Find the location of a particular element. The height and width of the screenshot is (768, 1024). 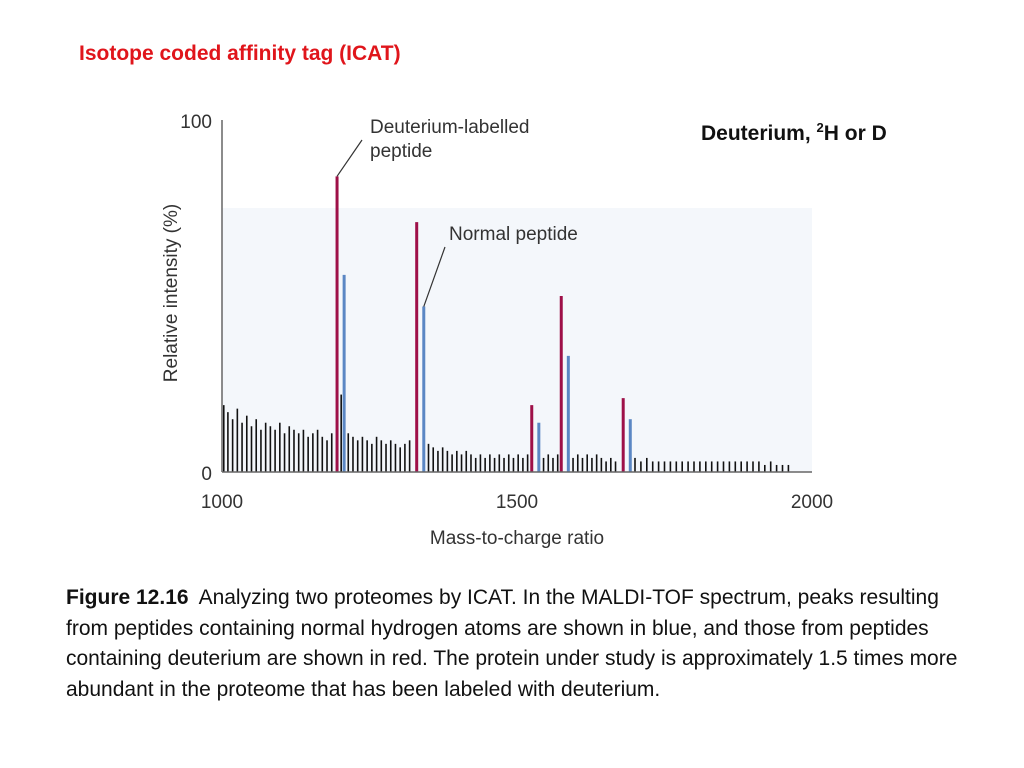

figure-caption-label: Figure 12.16 is located at coordinates (127, 597).